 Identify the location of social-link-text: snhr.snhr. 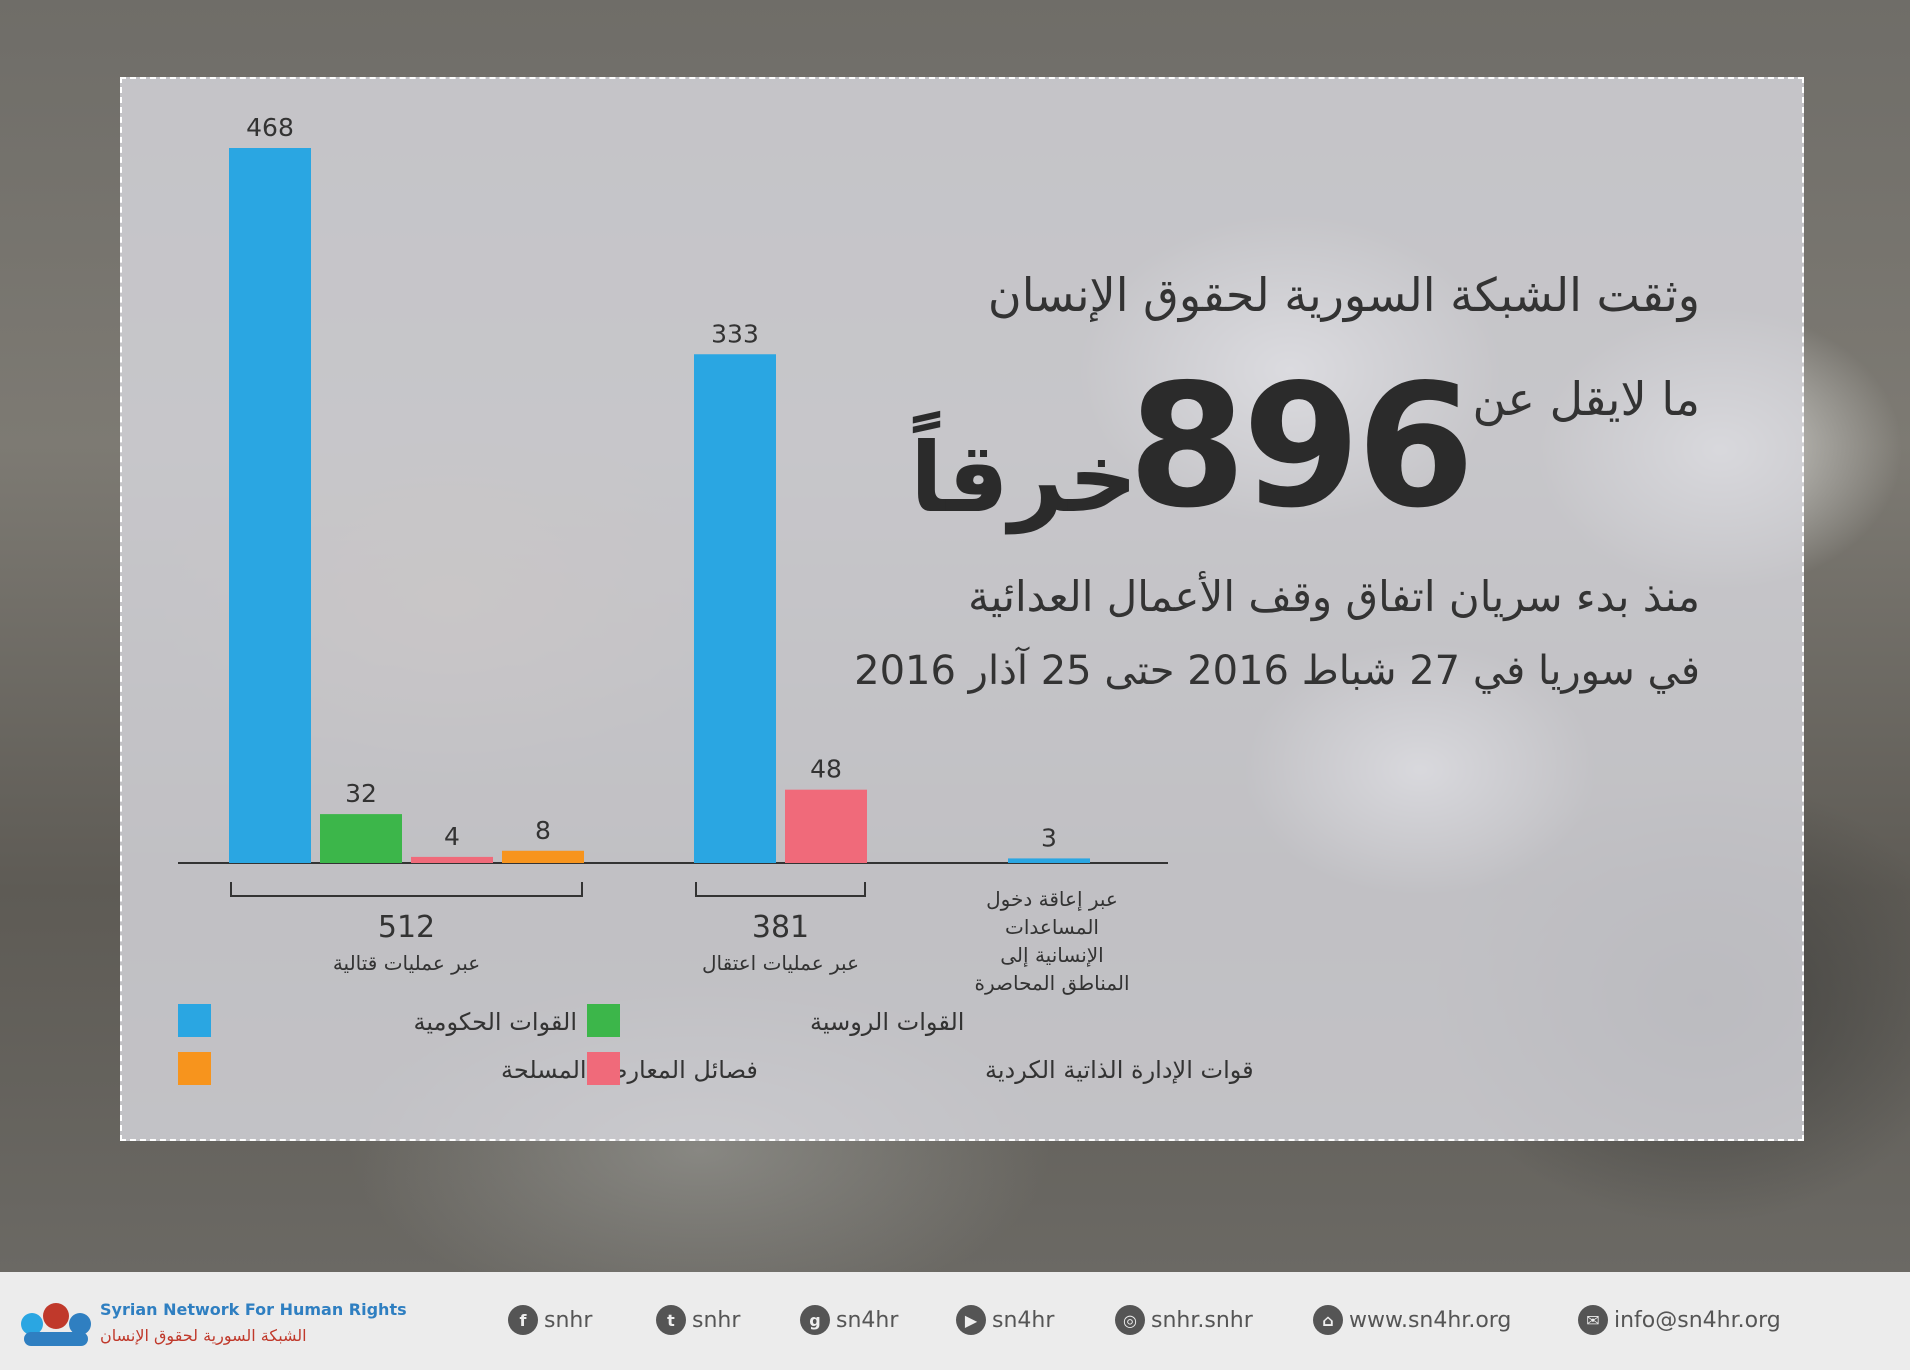
(1202, 1320).